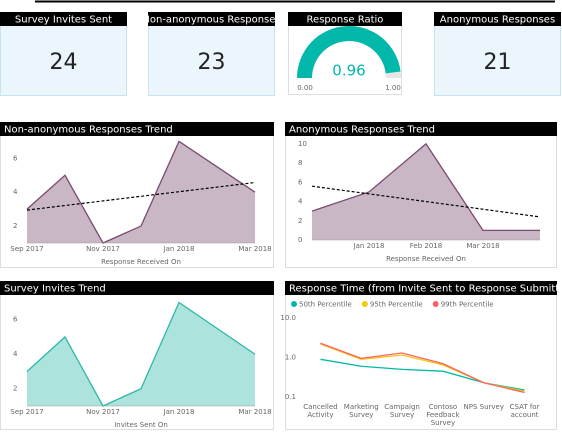  I want to click on panel-title: Anonymous Responses Trend, so click(362, 130).